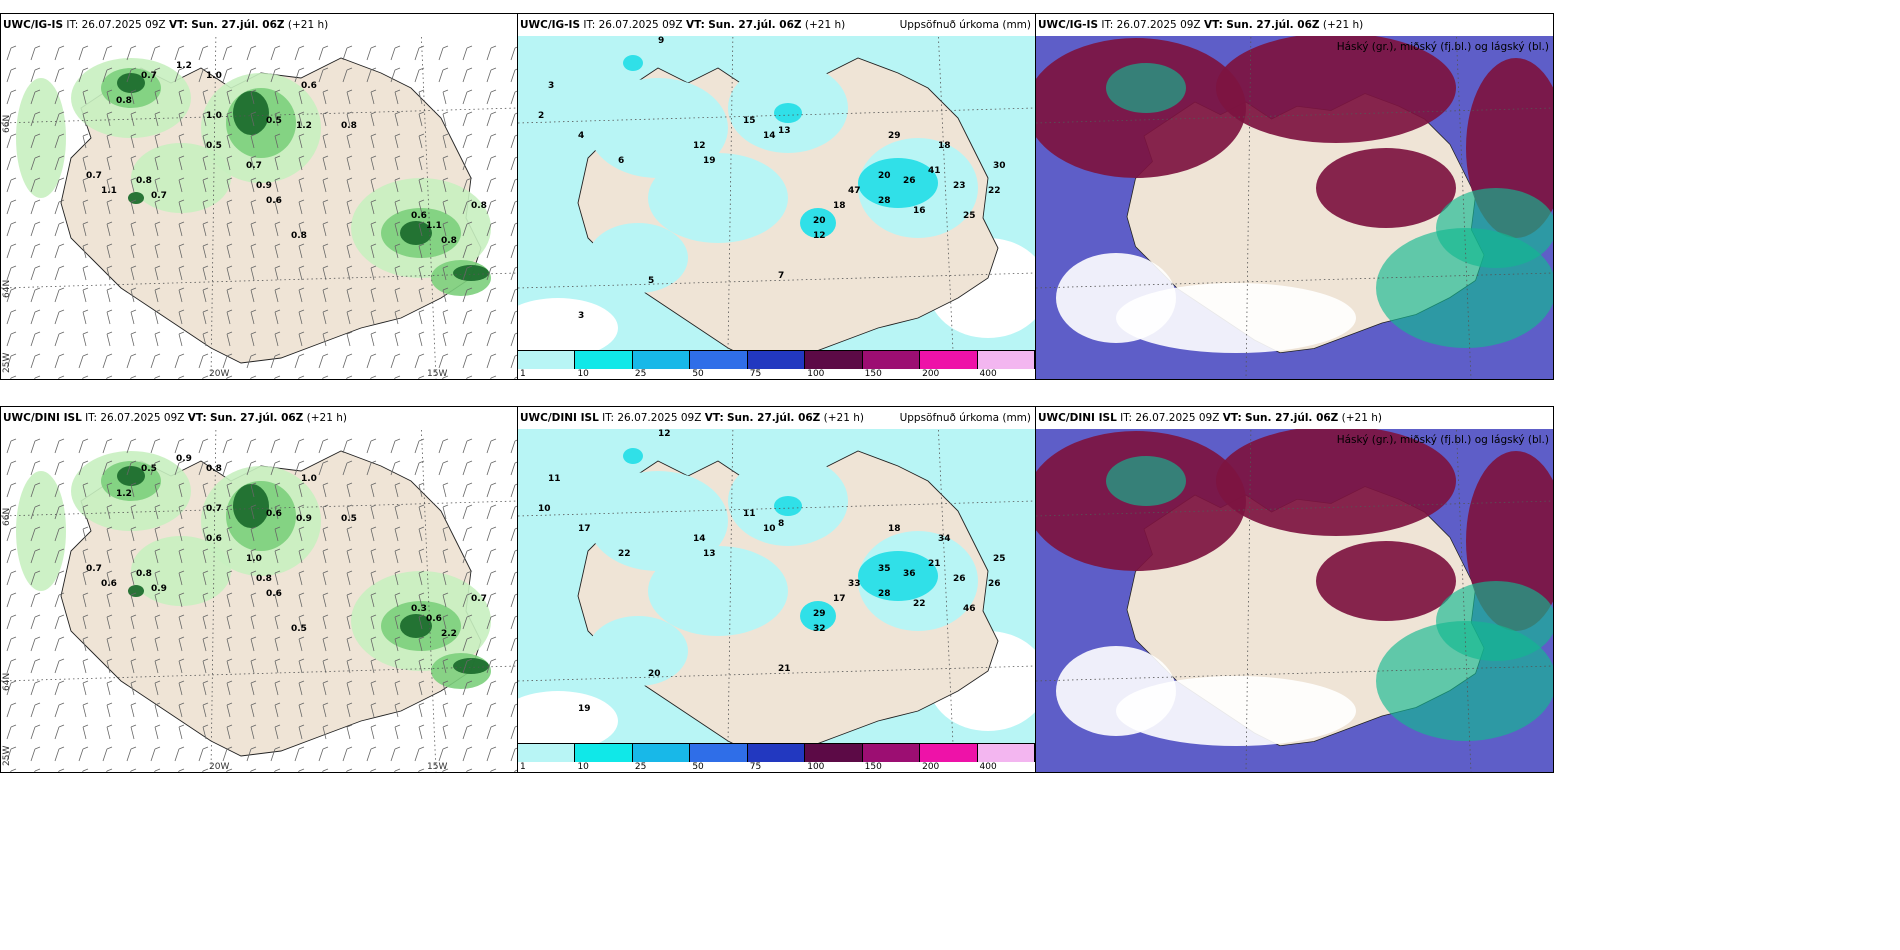 Image resolution: width=1900 pixels, height=950 pixels. I want to click on precip-value: 1.2, so click(184, 66).